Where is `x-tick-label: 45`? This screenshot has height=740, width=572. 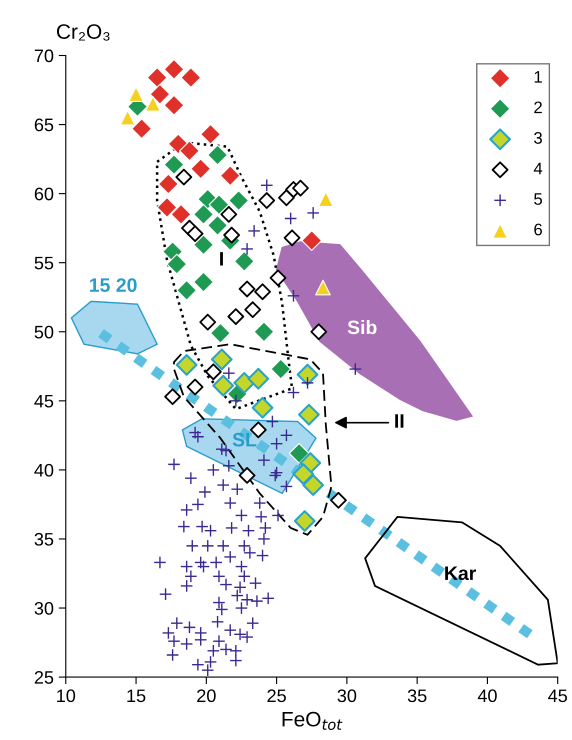
x-tick-label: 45 is located at coordinates (557, 696).